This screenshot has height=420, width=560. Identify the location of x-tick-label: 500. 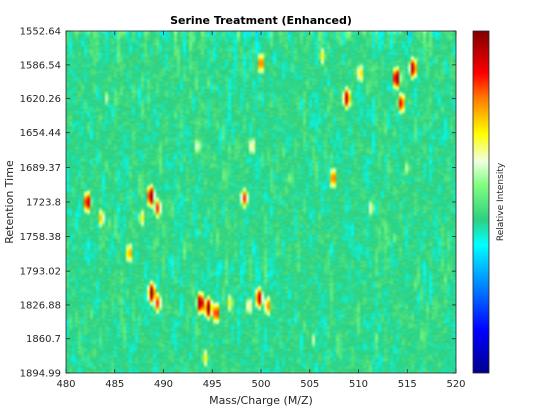
(260, 384).